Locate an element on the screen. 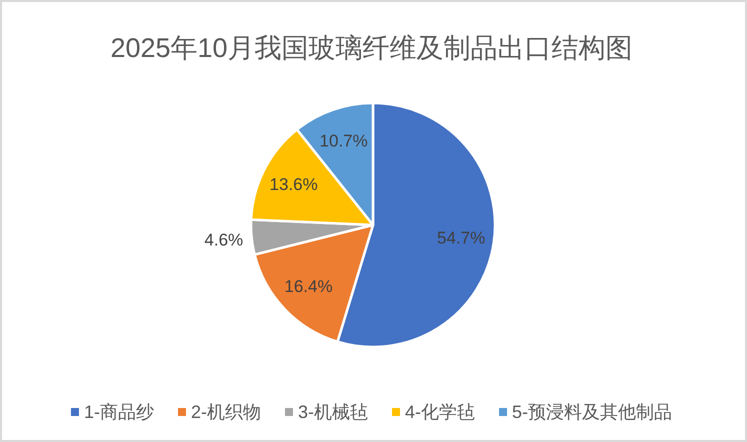 The width and height of the screenshot is (747, 442). legend-label: 5-预浸料及其他制品 is located at coordinates (592, 412).